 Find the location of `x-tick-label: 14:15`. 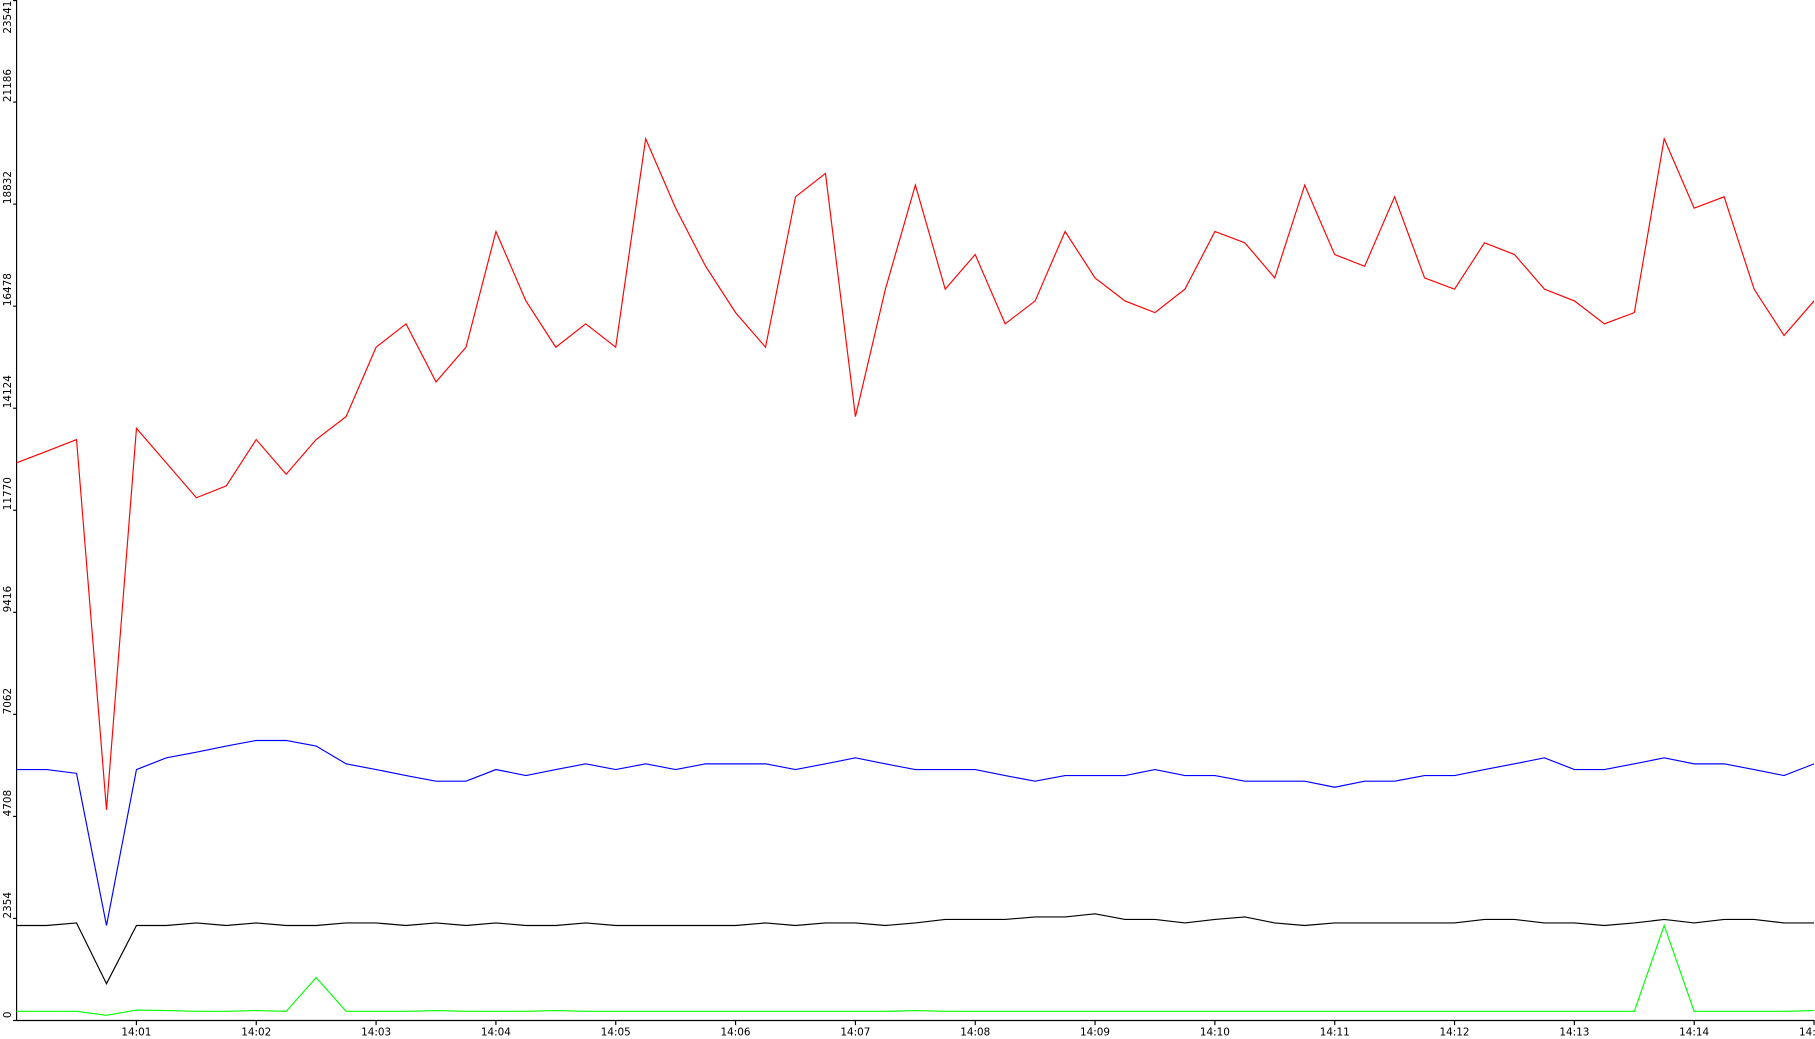

x-tick-label: 14:15 is located at coordinates (1807, 1033).